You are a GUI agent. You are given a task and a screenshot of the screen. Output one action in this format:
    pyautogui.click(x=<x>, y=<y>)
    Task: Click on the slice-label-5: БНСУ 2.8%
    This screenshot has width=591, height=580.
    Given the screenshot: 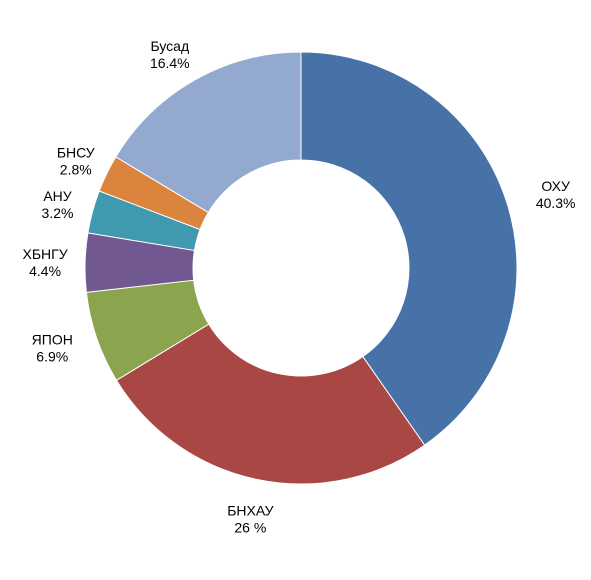 What is the action you would take?
    pyautogui.click(x=76, y=160)
    